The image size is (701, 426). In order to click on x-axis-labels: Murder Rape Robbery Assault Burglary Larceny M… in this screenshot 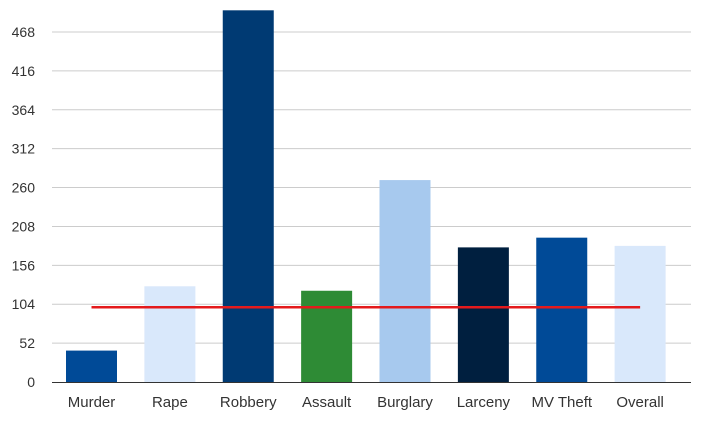, I will do `click(366, 402)`.